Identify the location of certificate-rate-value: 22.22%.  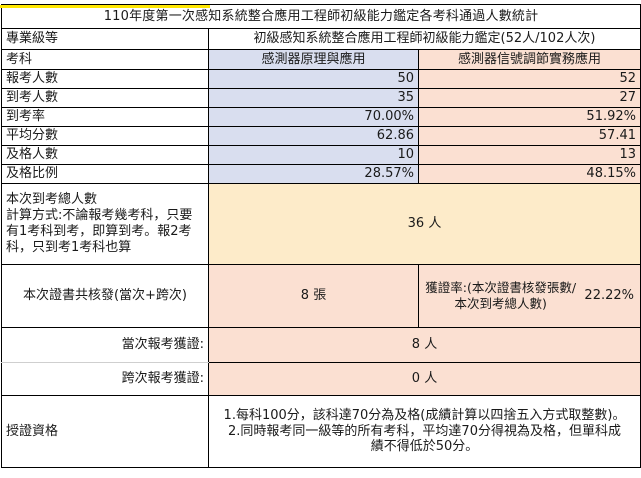
(609, 296).